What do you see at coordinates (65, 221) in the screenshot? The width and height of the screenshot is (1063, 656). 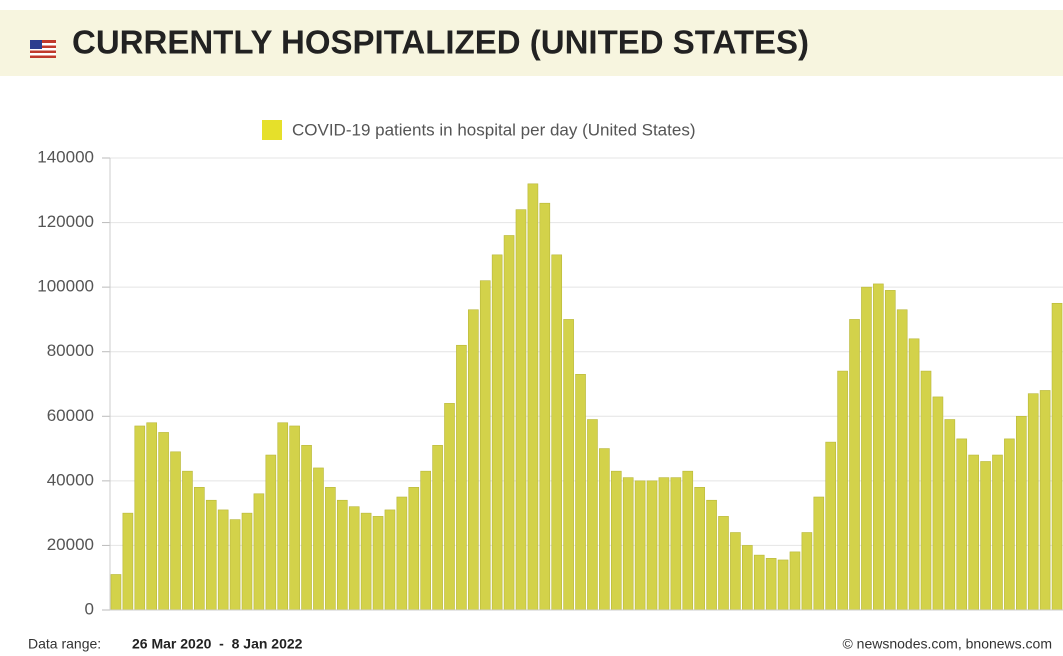 I see `y-tick-label: 120000` at bounding box center [65, 221].